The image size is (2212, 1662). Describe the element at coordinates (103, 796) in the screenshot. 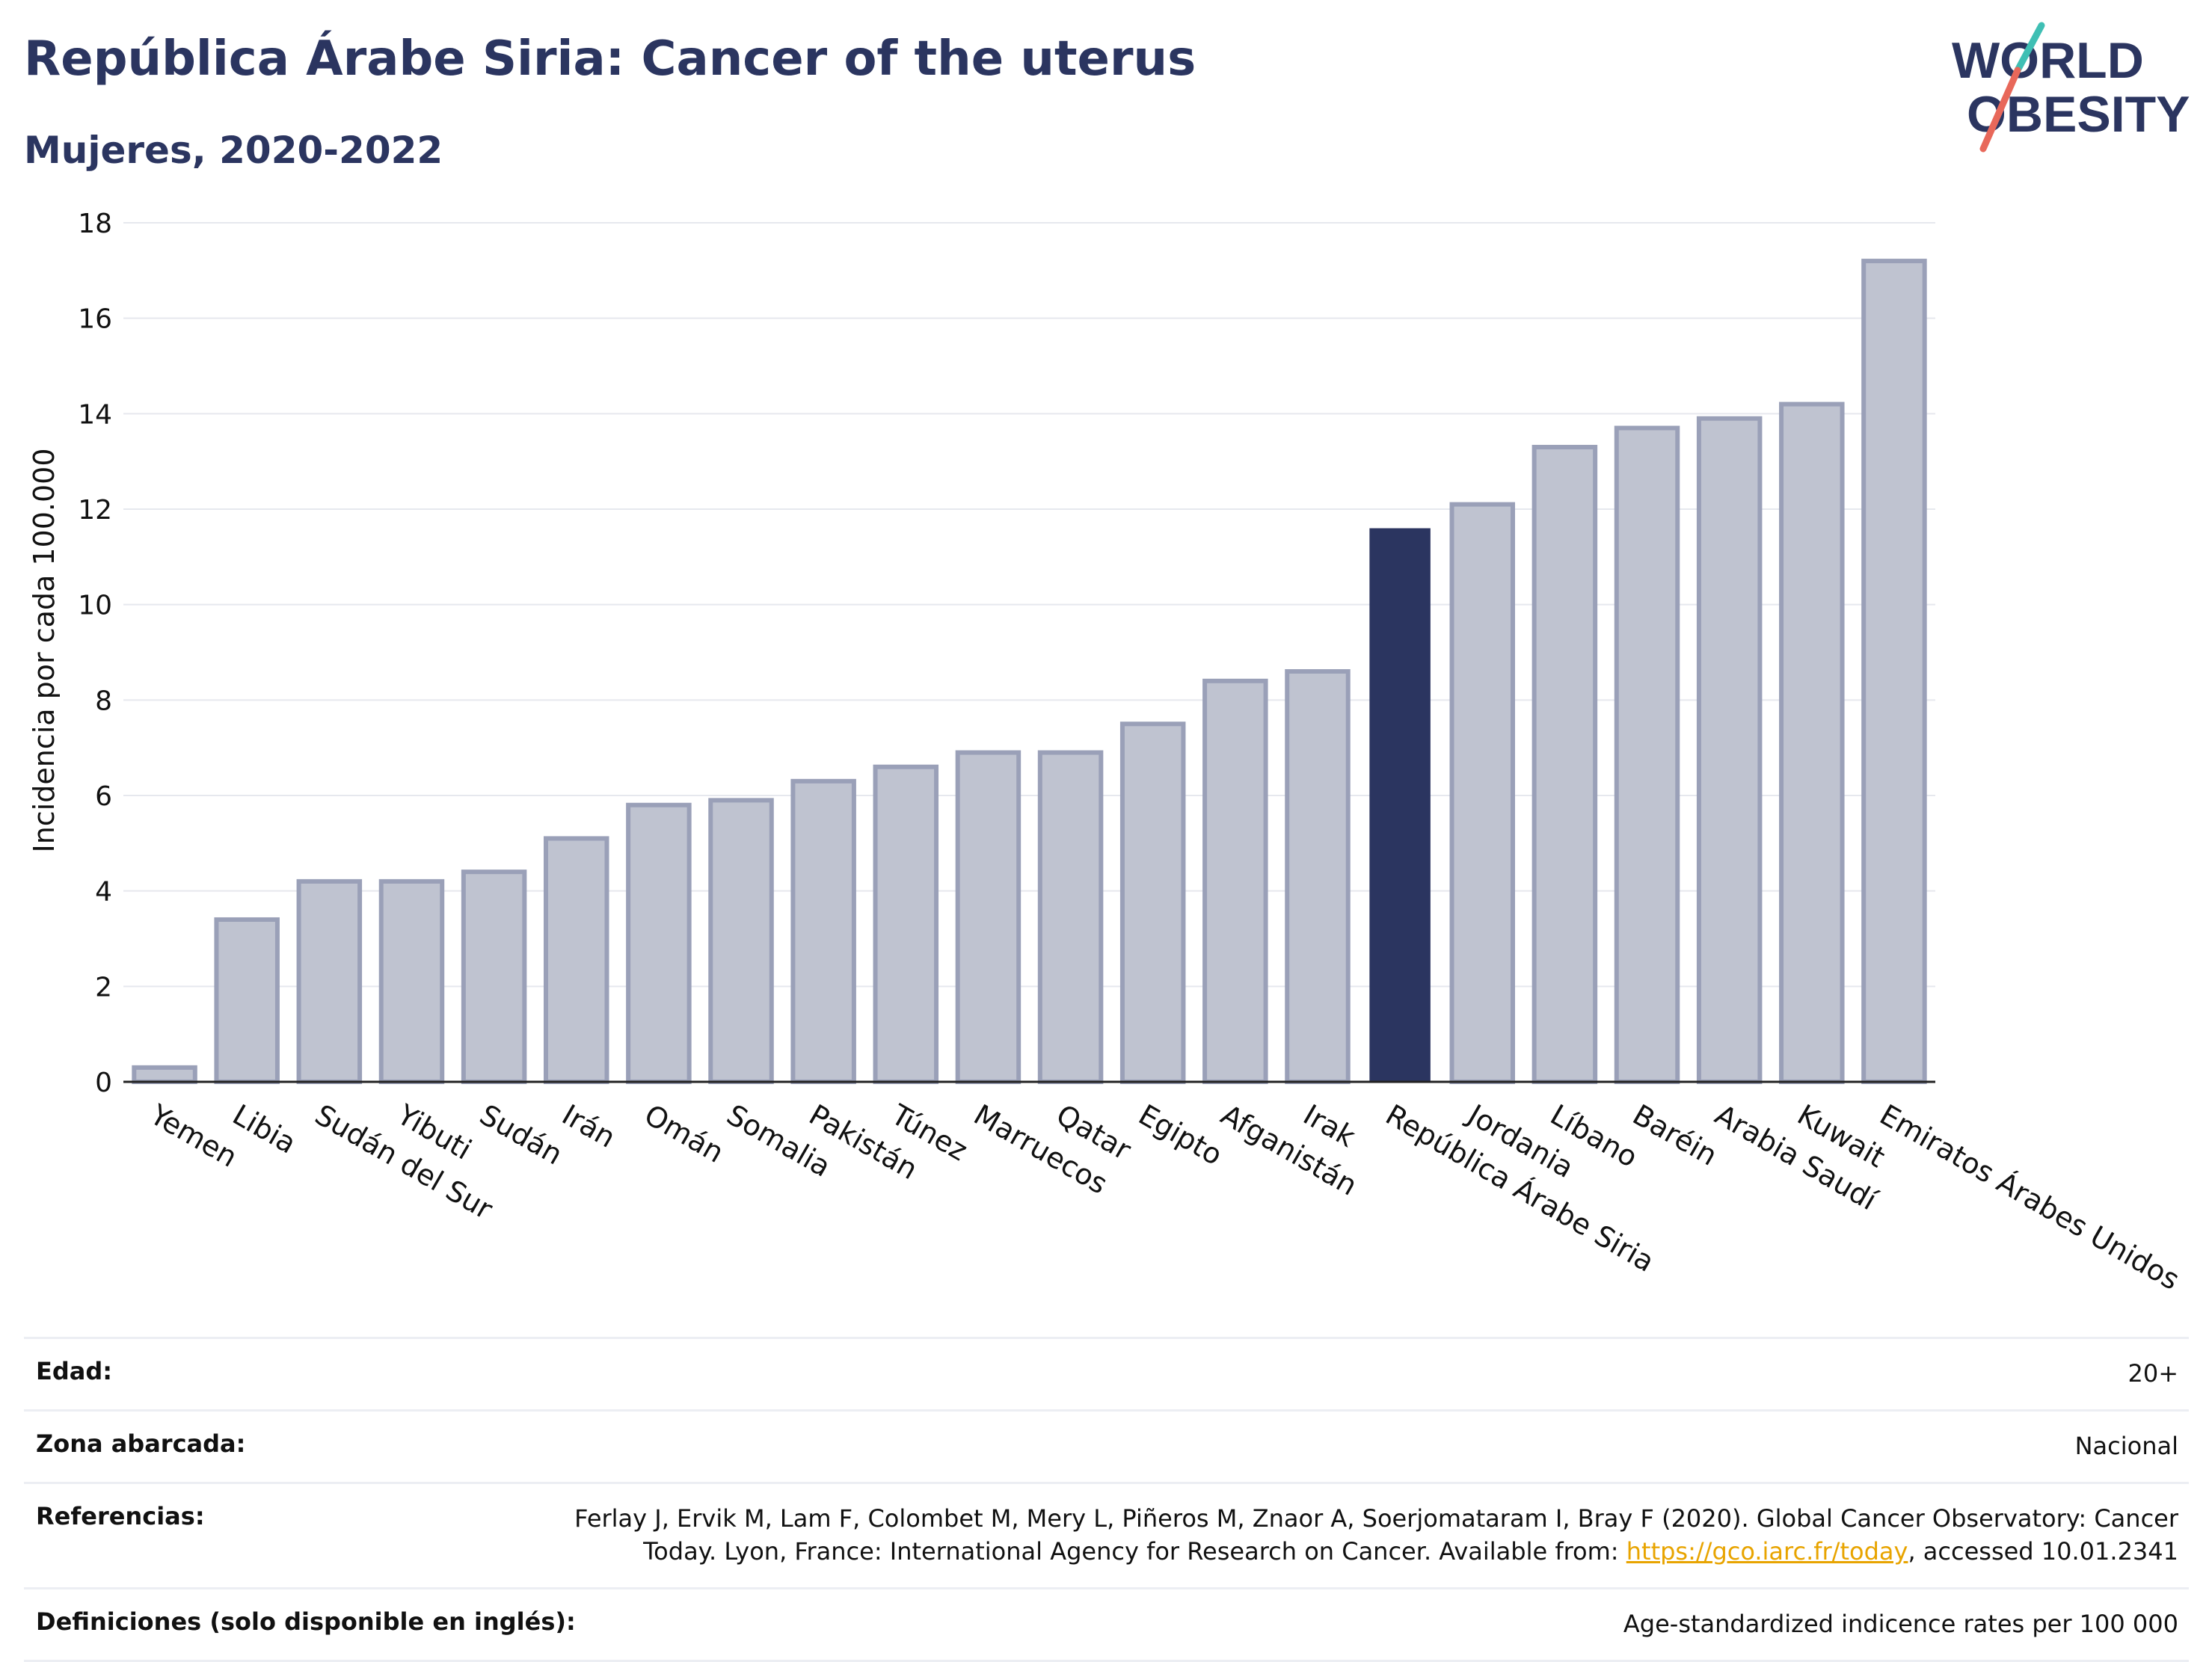

I see `y-tick-label: 6` at that location.